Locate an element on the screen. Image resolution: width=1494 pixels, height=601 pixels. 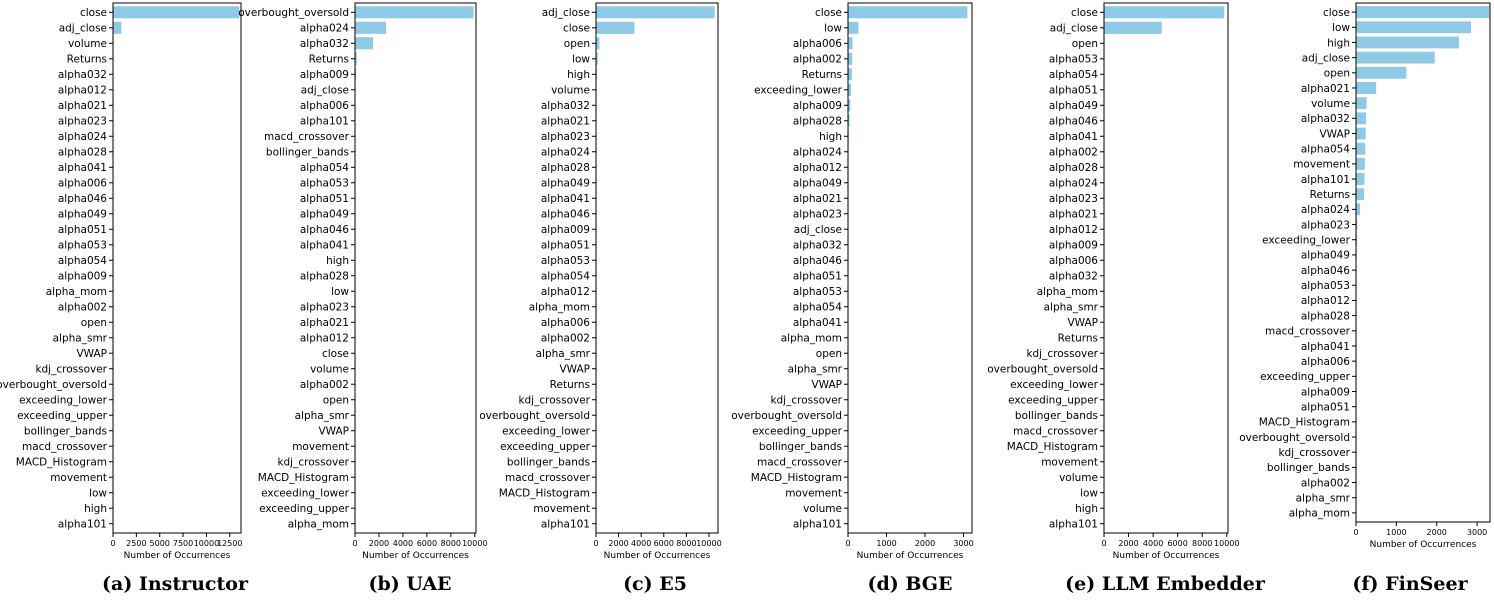
x-tick-label: 2000 is located at coordinates (1128, 543).